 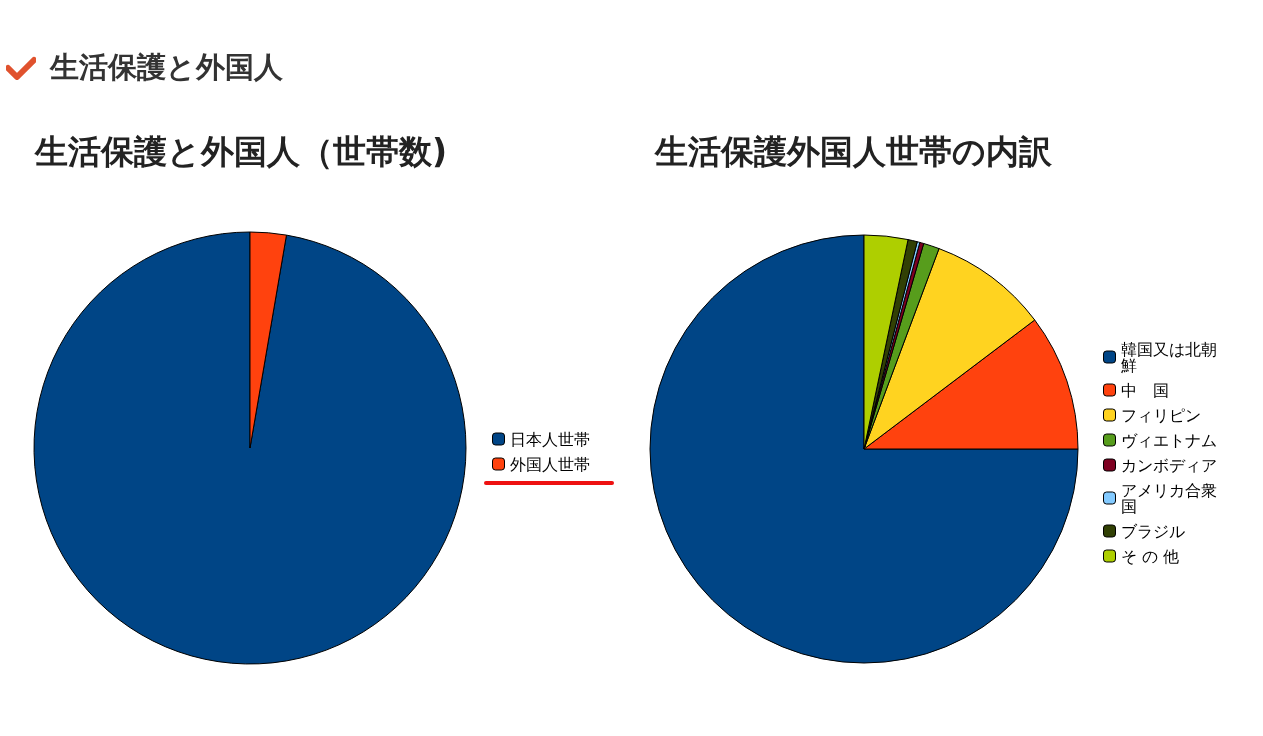 What do you see at coordinates (166, 67) in the screenshot?
I see `text: 生活保護と外国人` at bounding box center [166, 67].